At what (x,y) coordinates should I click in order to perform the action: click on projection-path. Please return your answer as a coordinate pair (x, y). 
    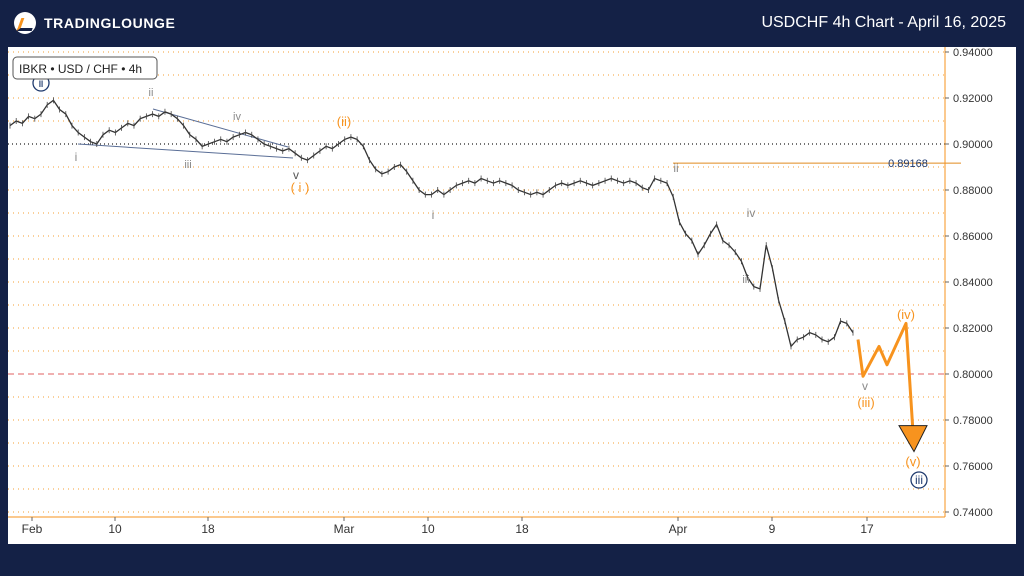
    Looking at the image, I should click on (886, 384).